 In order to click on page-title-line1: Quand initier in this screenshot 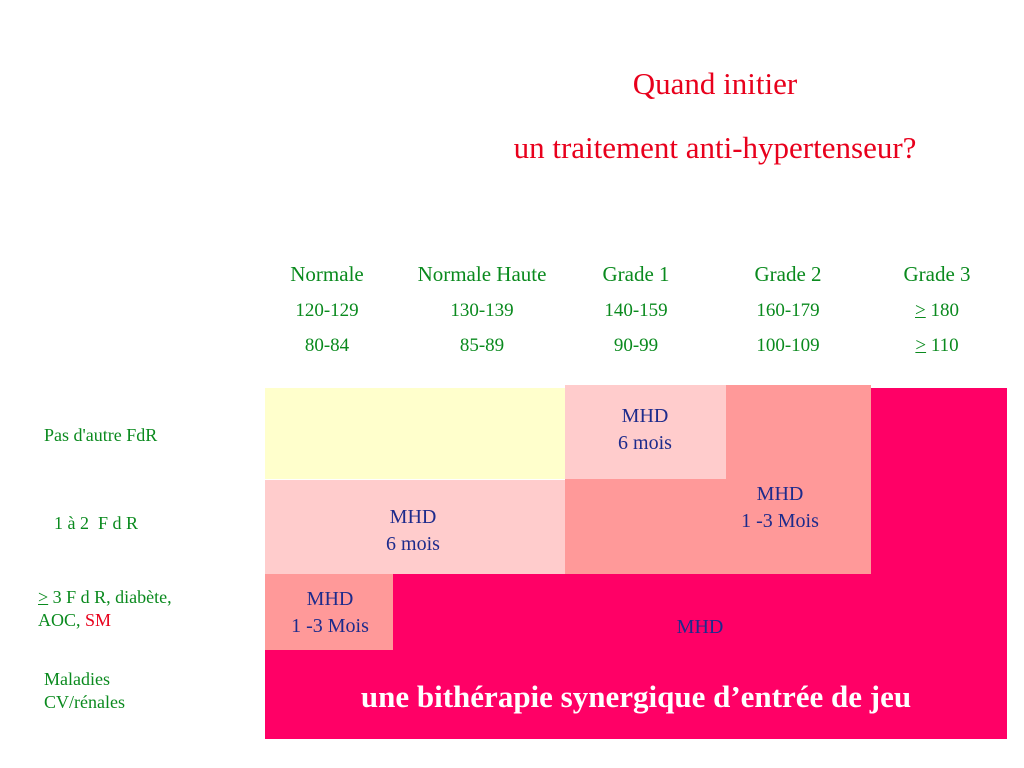, I will do `click(715, 83)`.